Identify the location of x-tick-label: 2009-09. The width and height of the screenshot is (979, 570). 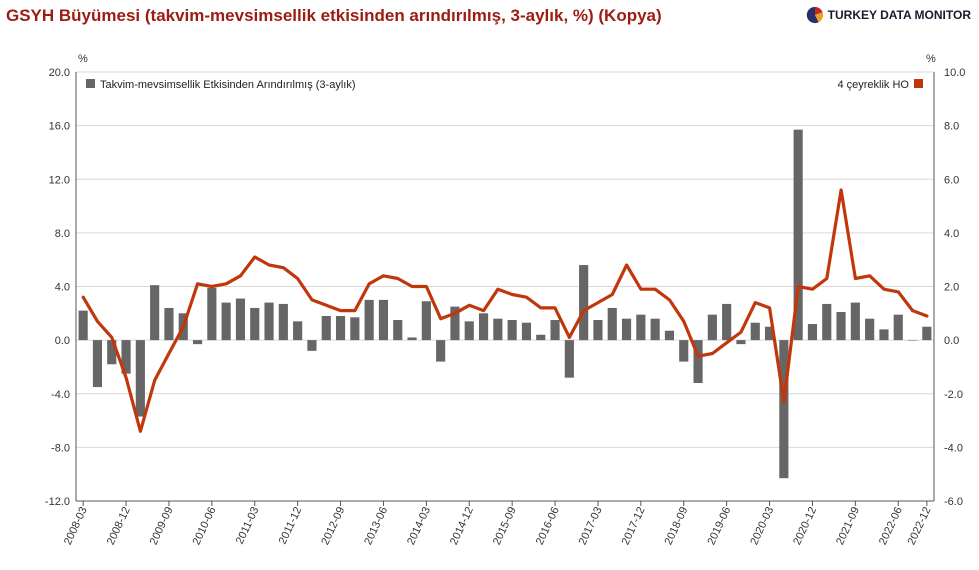
(162, 526).